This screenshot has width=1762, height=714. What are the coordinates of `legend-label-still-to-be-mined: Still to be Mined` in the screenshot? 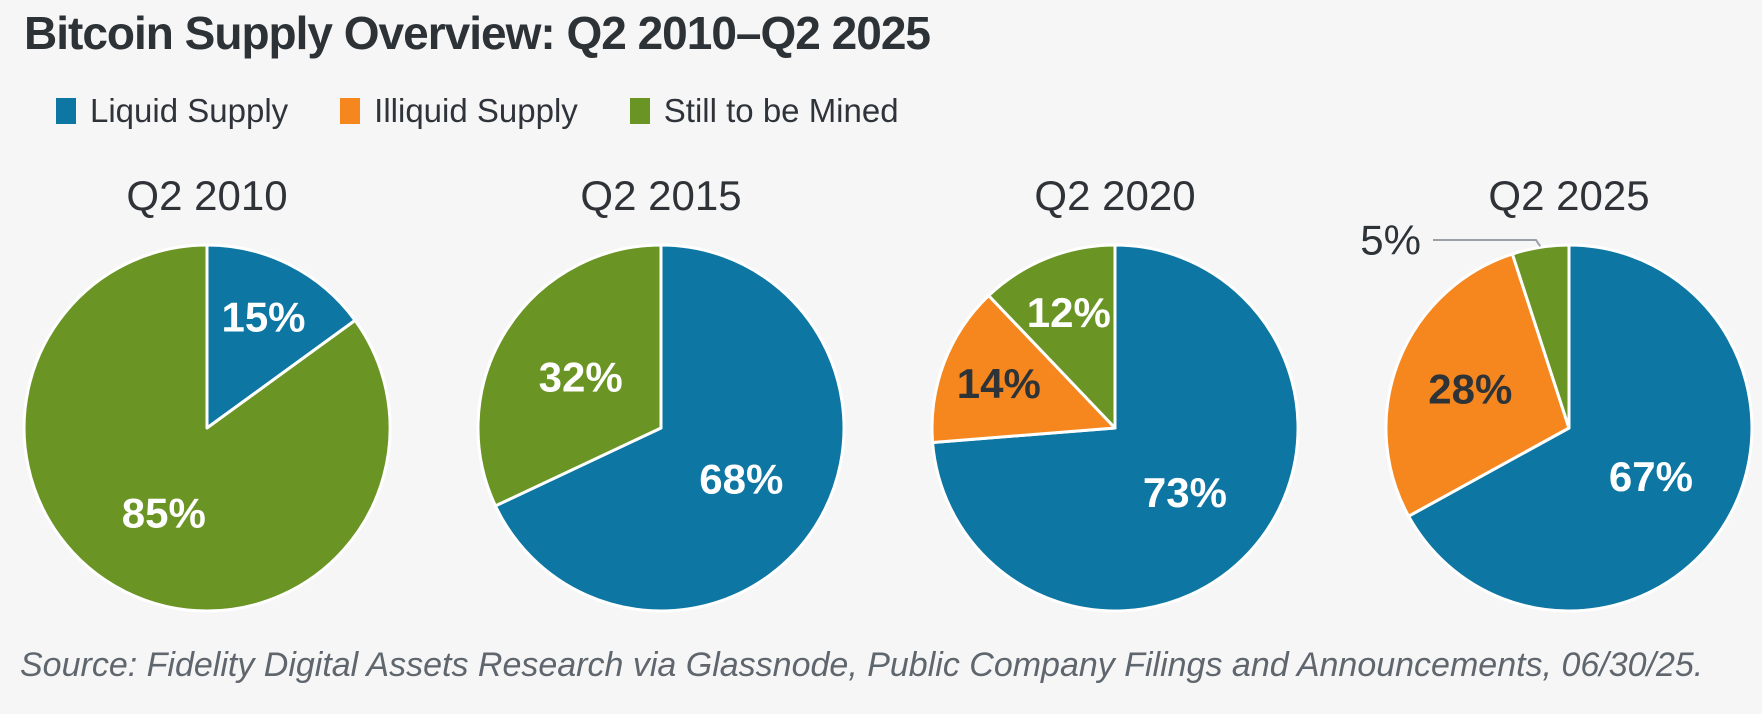 It's located at (781, 110).